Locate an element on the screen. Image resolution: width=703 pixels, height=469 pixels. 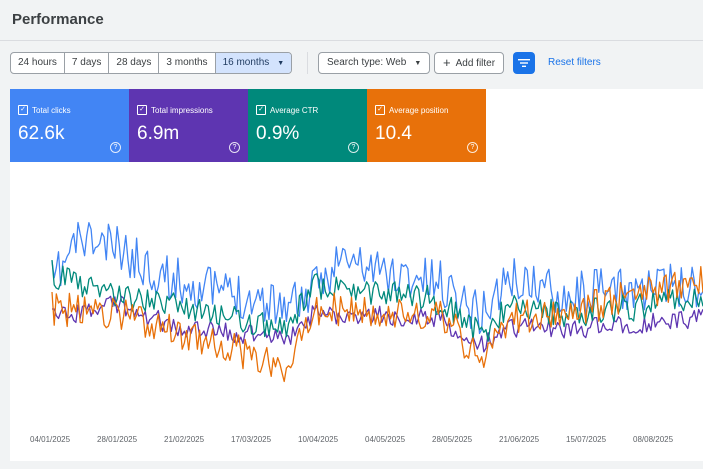
x-tick-label: 17/03/2025 is located at coordinates (251, 439).